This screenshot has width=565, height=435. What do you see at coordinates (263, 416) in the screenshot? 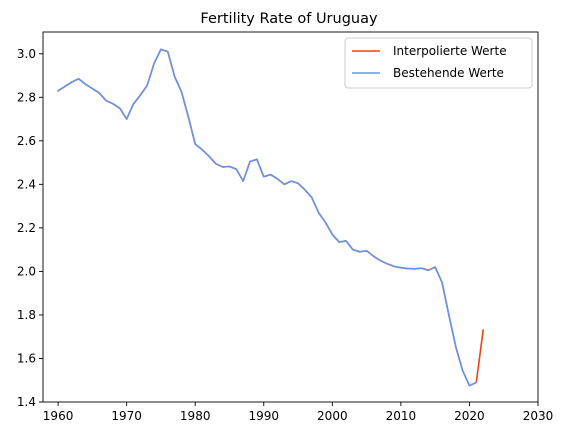
I see `x-tick-label: 1990` at bounding box center [263, 416].